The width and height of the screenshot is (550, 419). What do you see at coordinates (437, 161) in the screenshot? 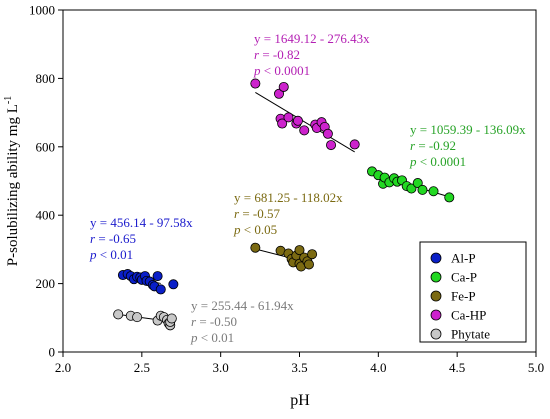
I see `annotation-ca-p-line-3: p < 0.0001` at bounding box center [437, 161].